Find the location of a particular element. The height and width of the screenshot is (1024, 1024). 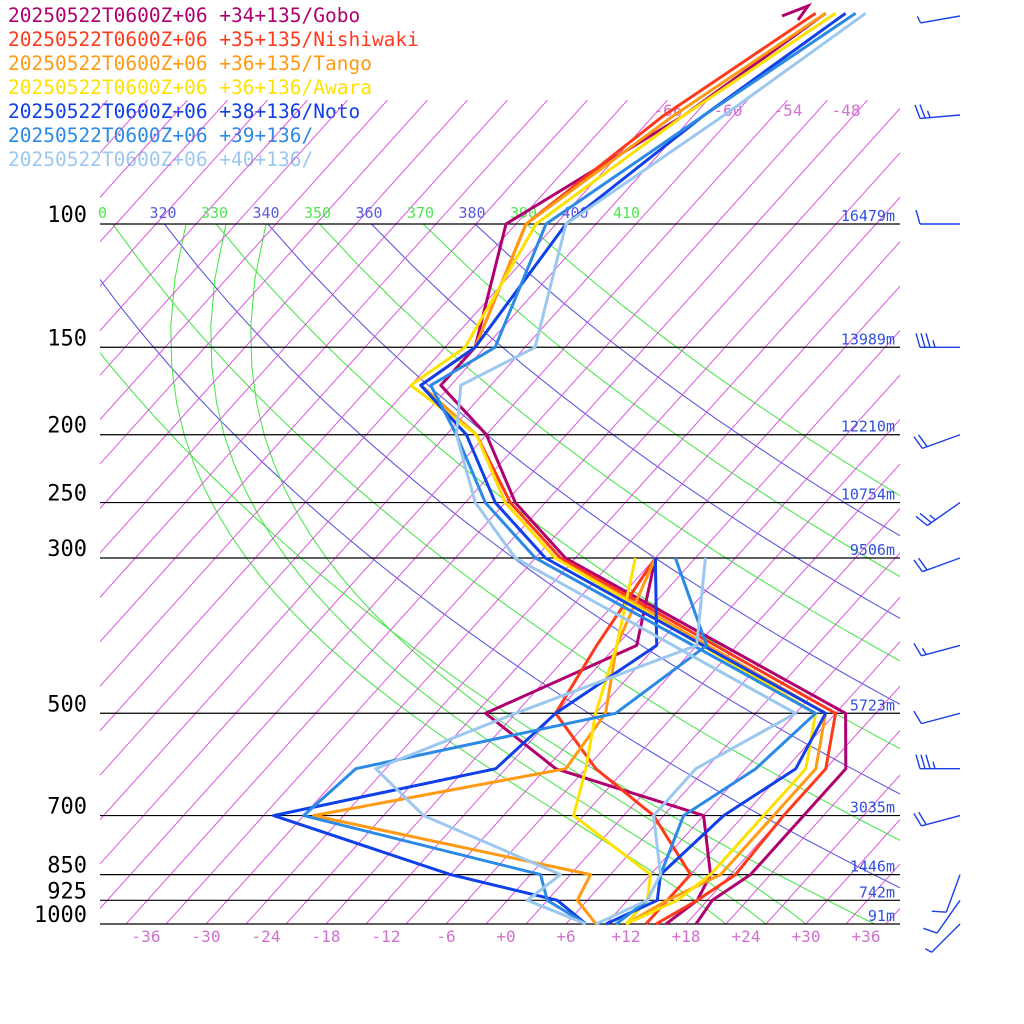

upper-isotherm-label: -66 is located at coordinates (668, 110).